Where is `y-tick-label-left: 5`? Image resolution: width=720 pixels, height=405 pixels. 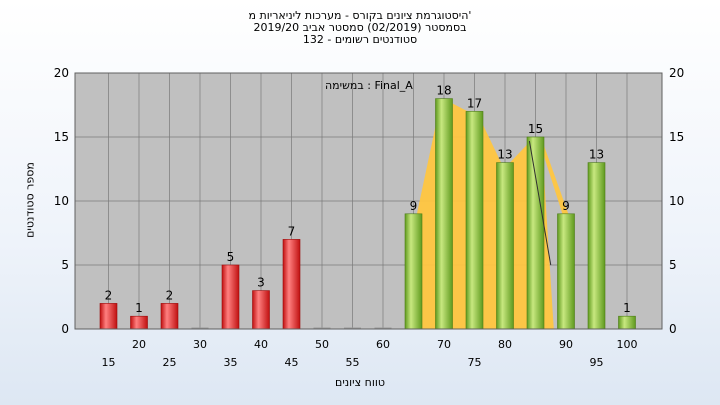
y-tick-label-left: 5 is located at coordinates (65, 265).